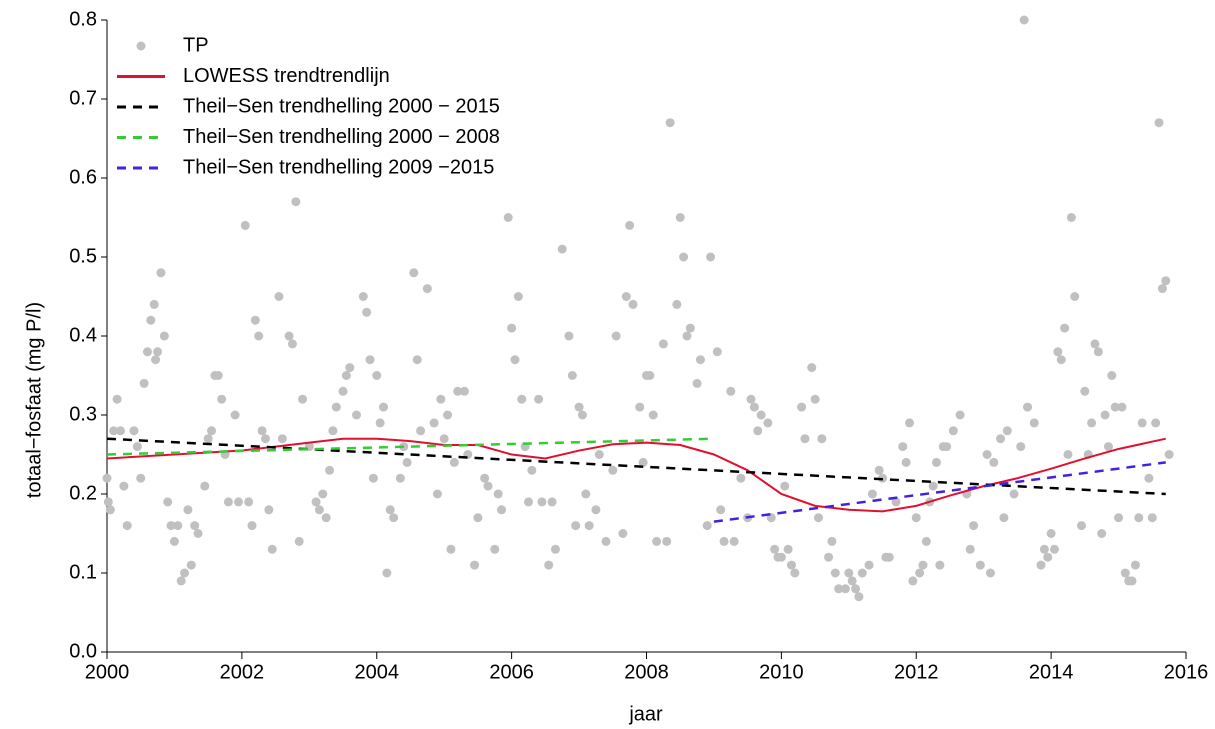 The image size is (1215, 729). What do you see at coordinates (939, 492) in the screenshot?
I see `trend-line` at bounding box center [939, 492].